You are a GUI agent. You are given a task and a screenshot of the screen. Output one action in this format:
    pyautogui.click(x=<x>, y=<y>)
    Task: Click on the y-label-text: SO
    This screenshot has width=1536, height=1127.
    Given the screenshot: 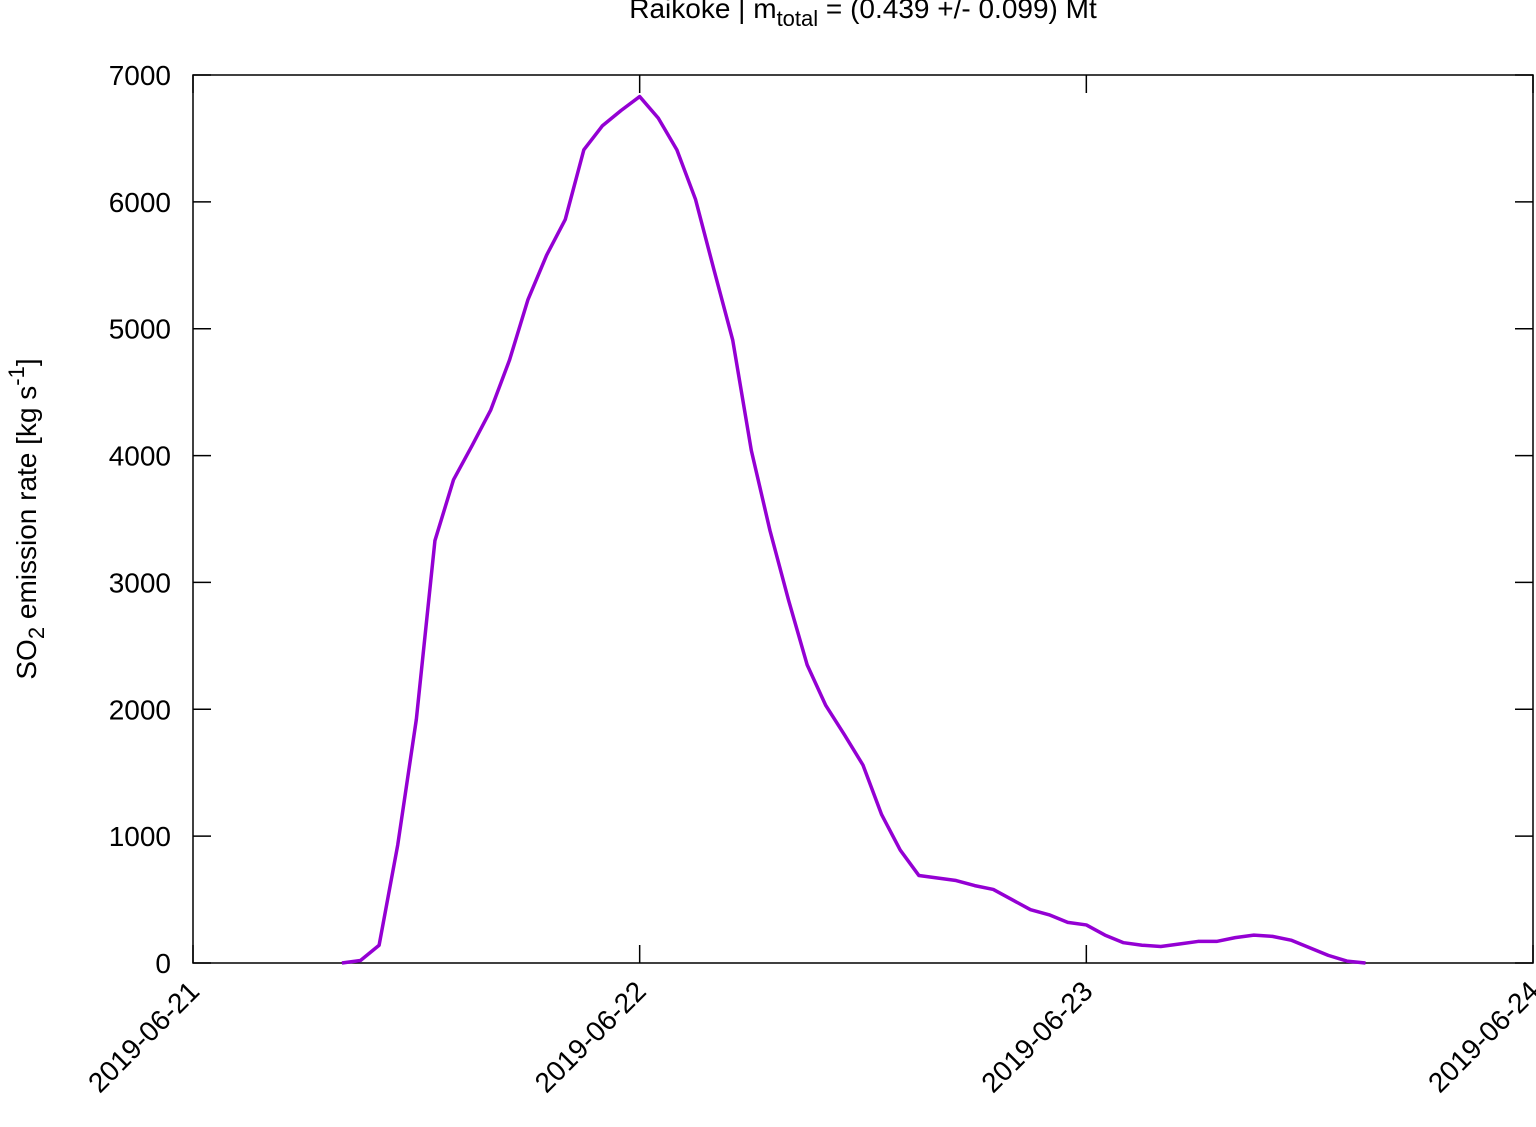 What is the action you would take?
    pyautogui.click(x=26, y=659)
    